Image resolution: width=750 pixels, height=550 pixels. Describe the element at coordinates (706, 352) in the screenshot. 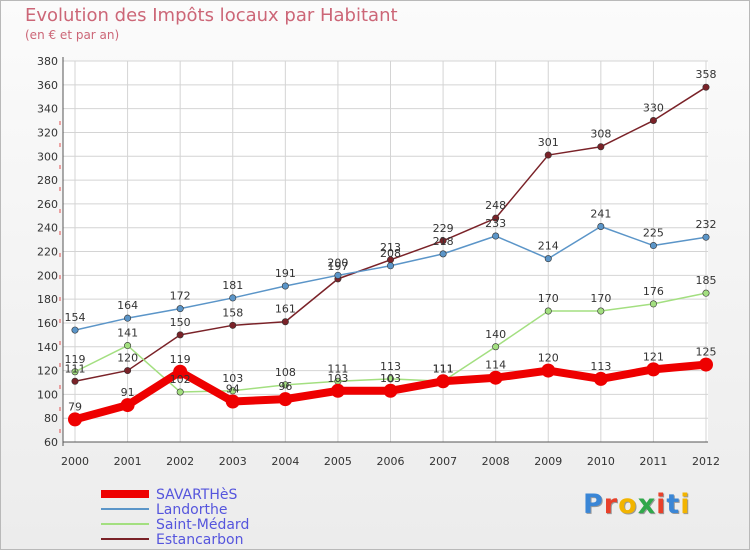

I see `data-label: 125` at that location.